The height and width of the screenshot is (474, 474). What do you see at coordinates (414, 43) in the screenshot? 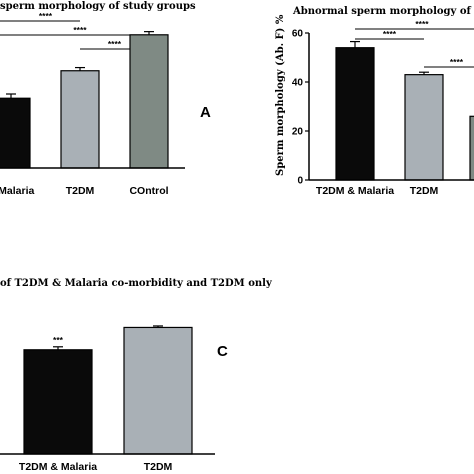
I see `panel-b-significance: **** **** ****` at bounding box center [414, 43].